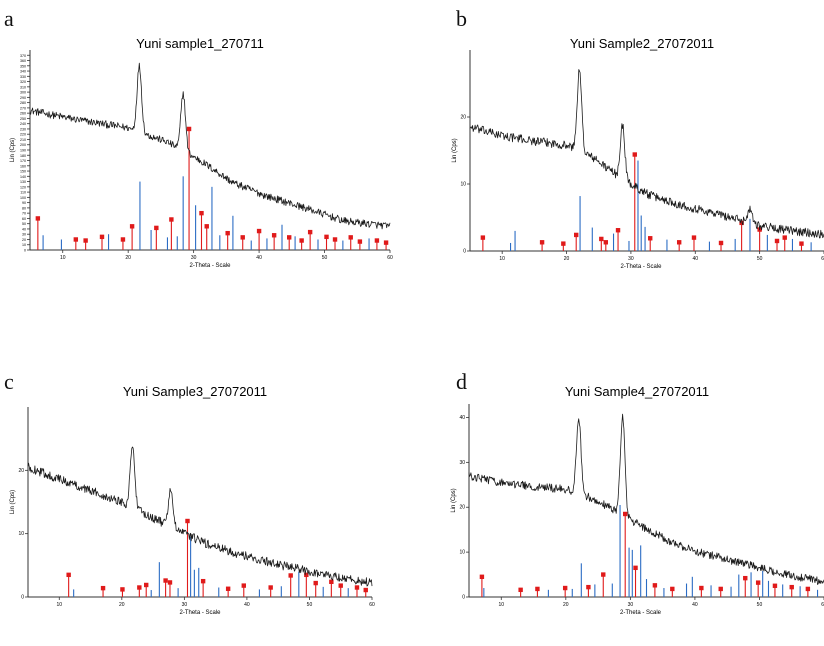 This screenshot has width=824, height=646. What do you see at coordinates (23, 124) in the screenshot?
I see `y-tick-label: 240` at bounding box center [23, 124].